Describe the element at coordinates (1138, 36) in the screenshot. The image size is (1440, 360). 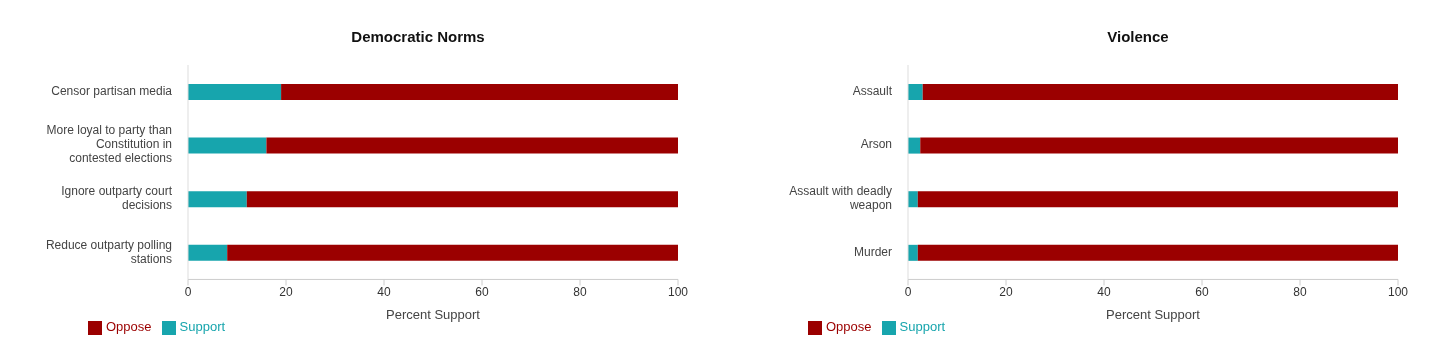
I see `chart-title: Violence` at that location.